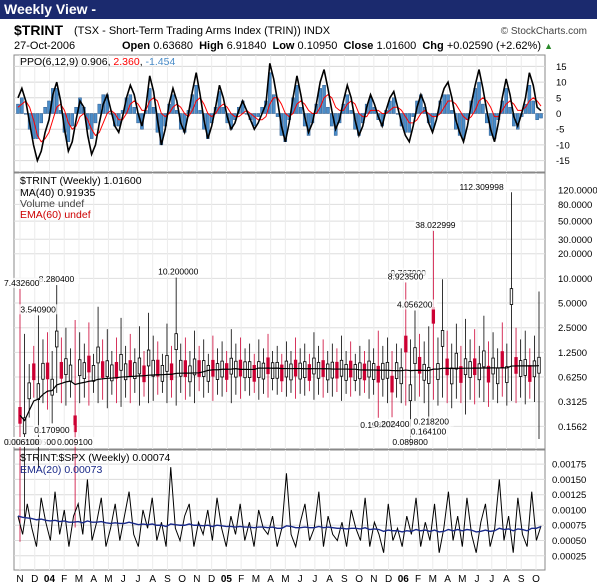 The width and height of the screenshot is (597, 588). Describe the element at coordinates (569, 526) in the screenshot. I see `ratio-y-tick: 0.00075` at that location.